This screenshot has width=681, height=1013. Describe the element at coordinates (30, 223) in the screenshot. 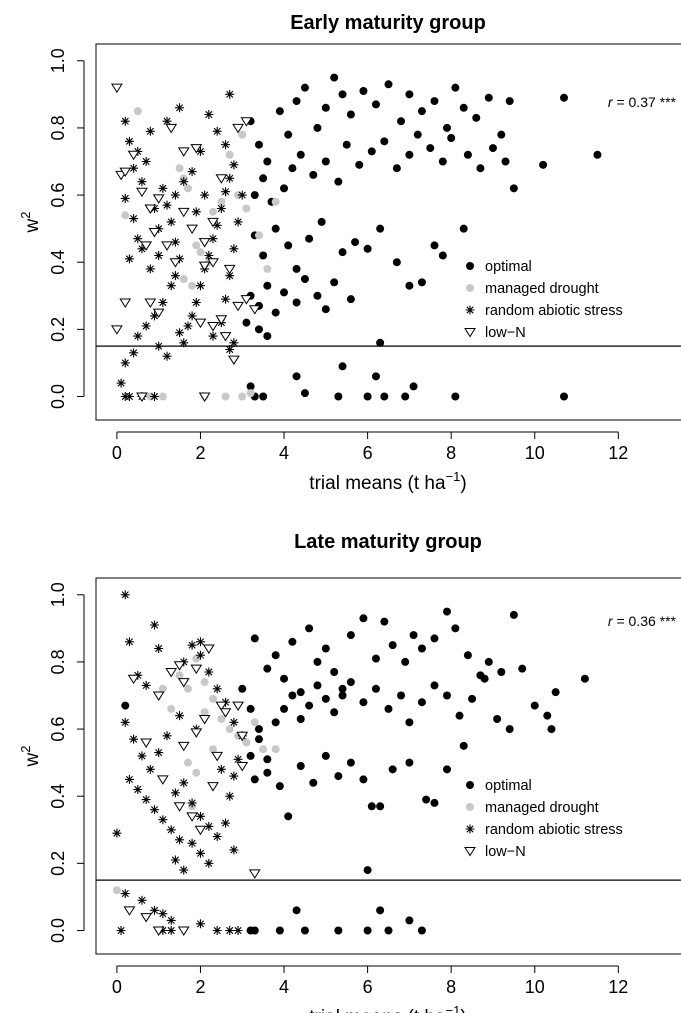

I see `y-axis-label: w2` at that location.